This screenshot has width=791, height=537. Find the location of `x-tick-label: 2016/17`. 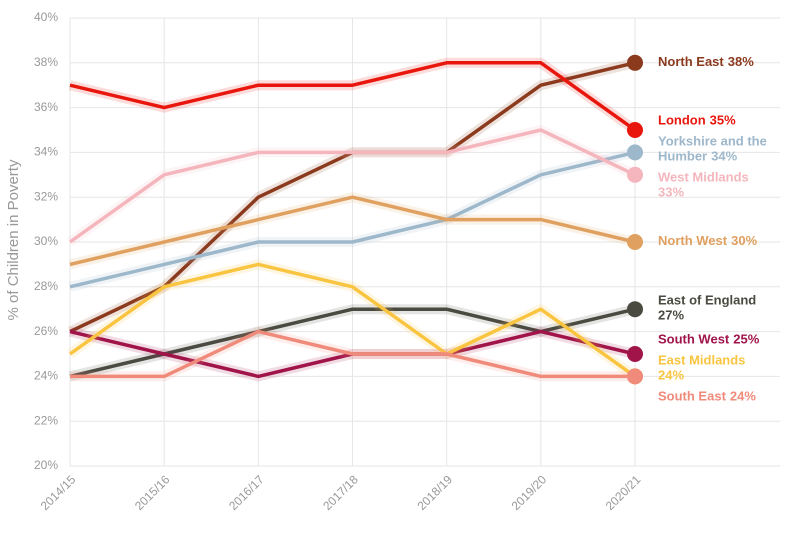

x-tick-label: 2016/17 is located at coordinates (246, 492).